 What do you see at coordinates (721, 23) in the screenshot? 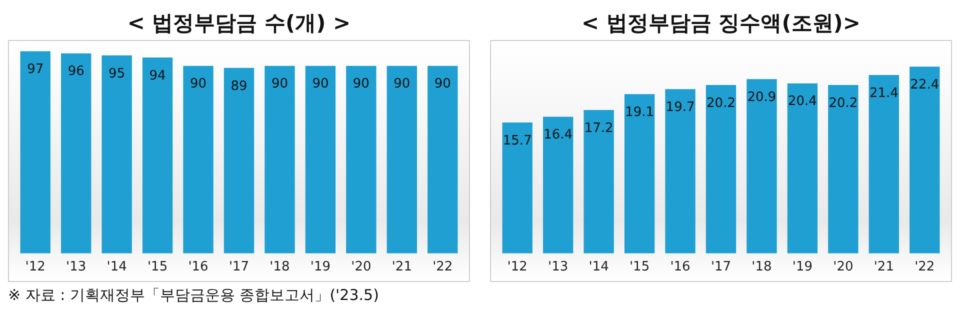
I see `chart-title: < 법정부담금 징수액(조원)>` at bounding box center [721, 23].